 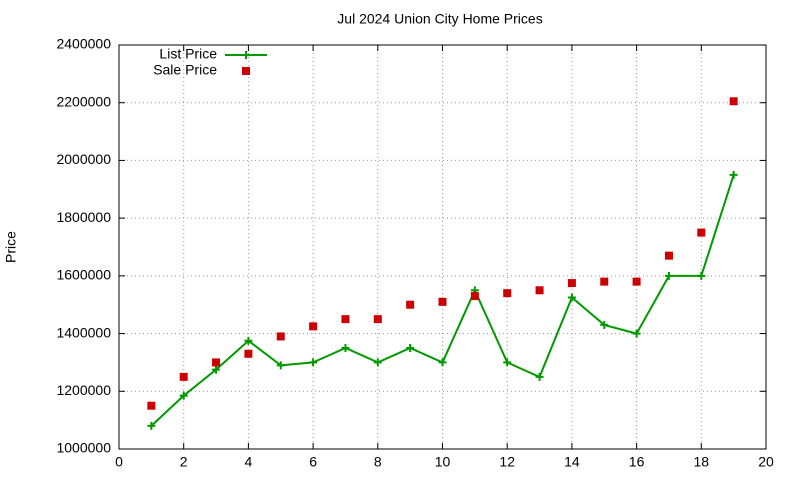 I want to click on x-tick-label: 14, so click(x=572, y=462).